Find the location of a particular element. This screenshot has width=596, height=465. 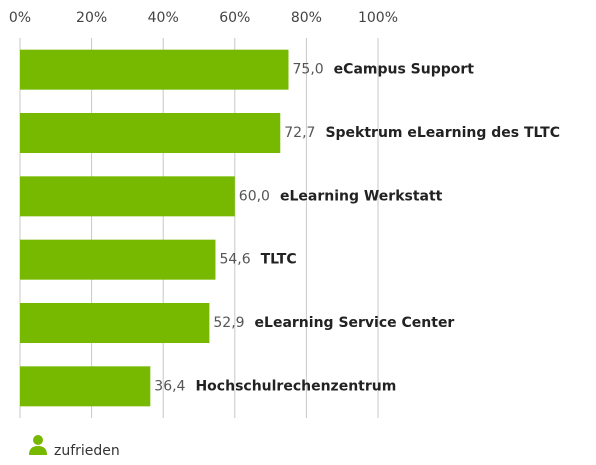

value-label: 54,6 is located at coordinates (234, 260).